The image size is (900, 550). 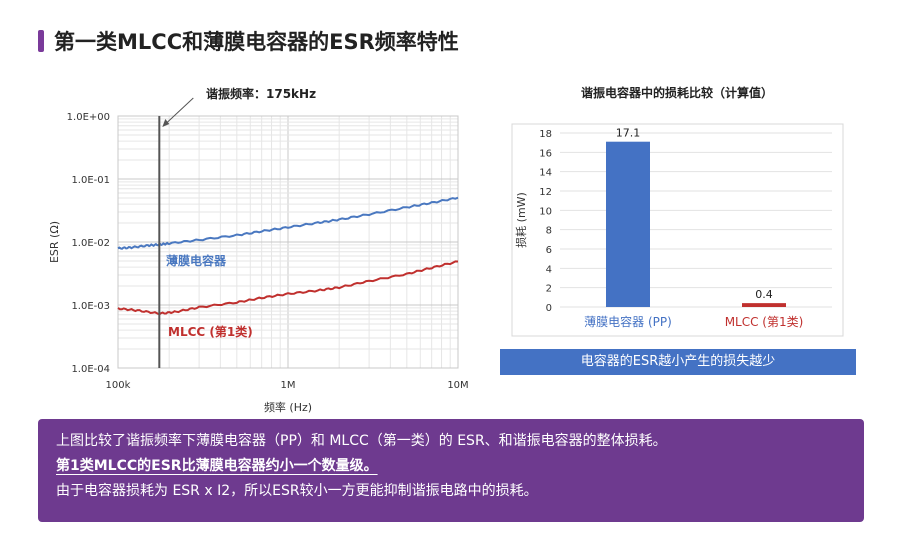 What do you see at coordinates (288, 256) in the screenshot?
I see `esr-series-lines` at bounding box center [288, 256].